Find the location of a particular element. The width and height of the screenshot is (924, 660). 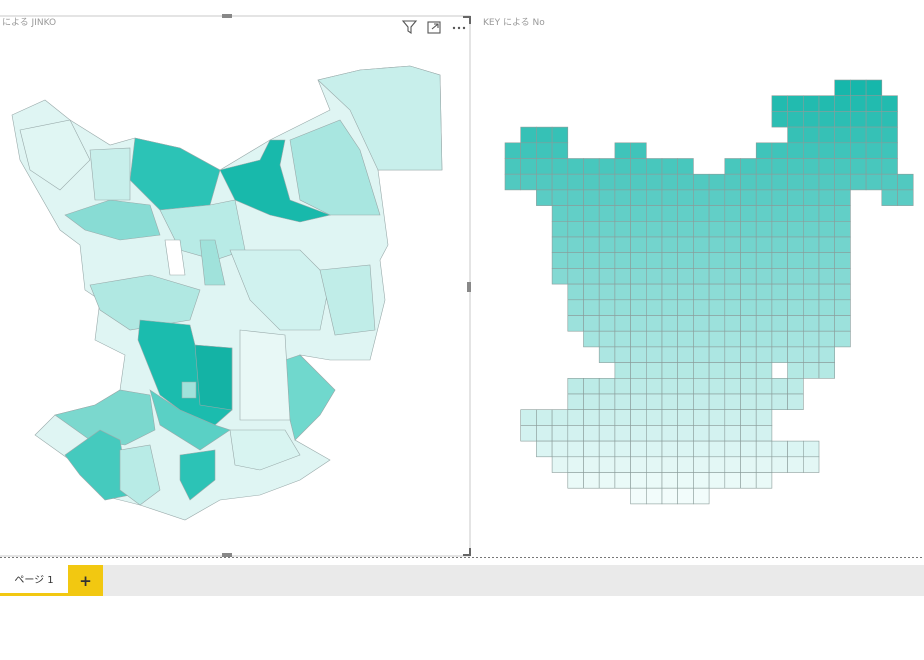

focus-mode-icon is located at coordinates (434, 27).